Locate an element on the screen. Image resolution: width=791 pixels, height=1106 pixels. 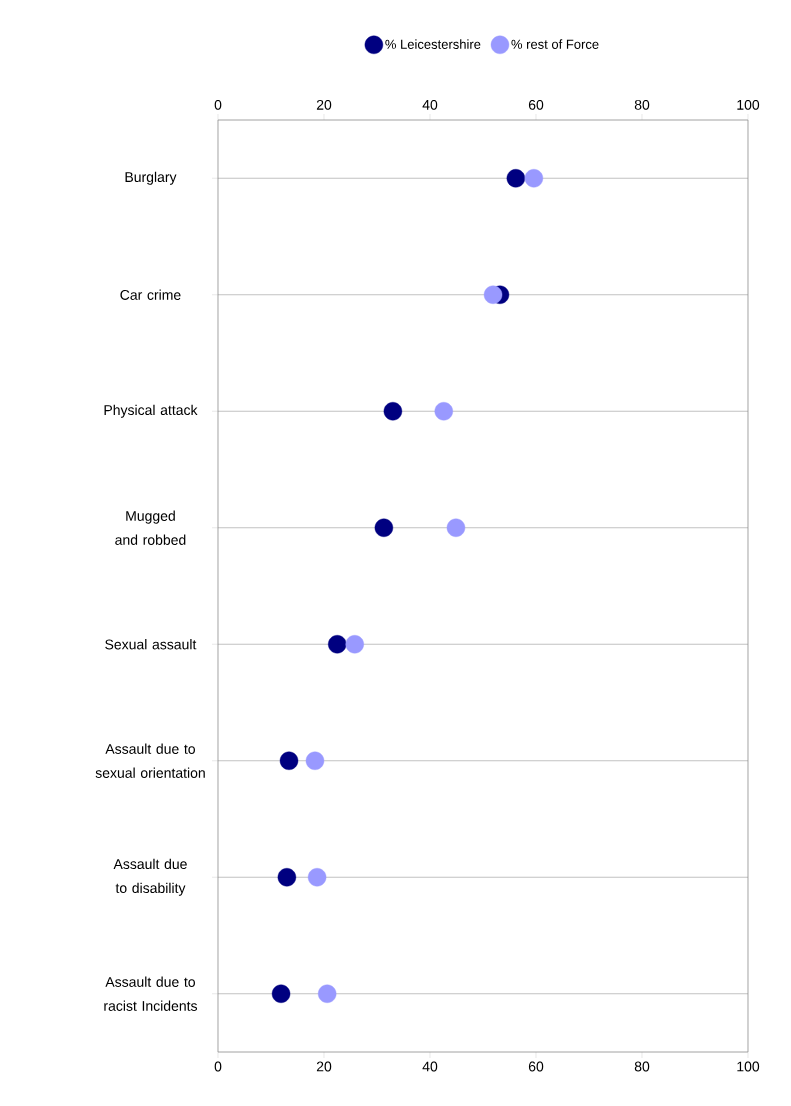
y-tick-label: Mugged and robbed is located at coordinates (150, 527).